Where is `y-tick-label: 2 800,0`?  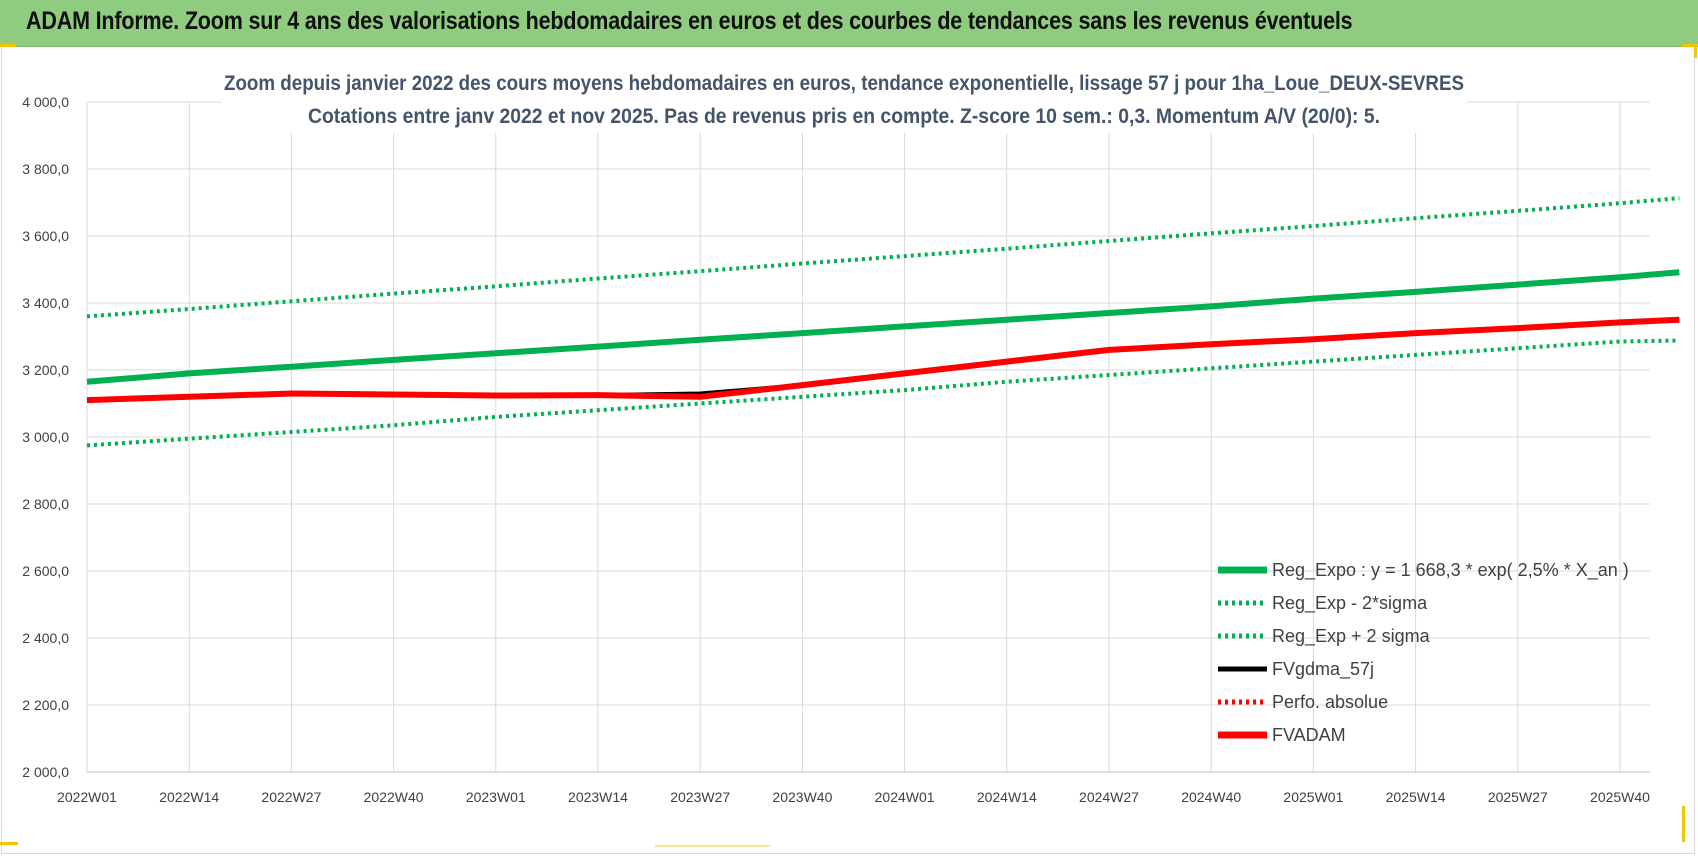 y-tick-label: 2 800,0 is located at coordinates (45, 504).